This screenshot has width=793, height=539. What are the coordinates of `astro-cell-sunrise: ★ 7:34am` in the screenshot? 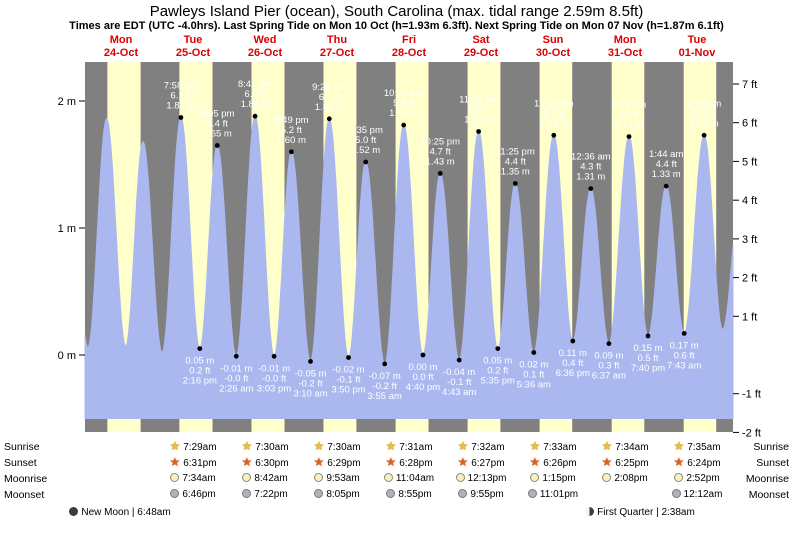 It's located at (625, 447).